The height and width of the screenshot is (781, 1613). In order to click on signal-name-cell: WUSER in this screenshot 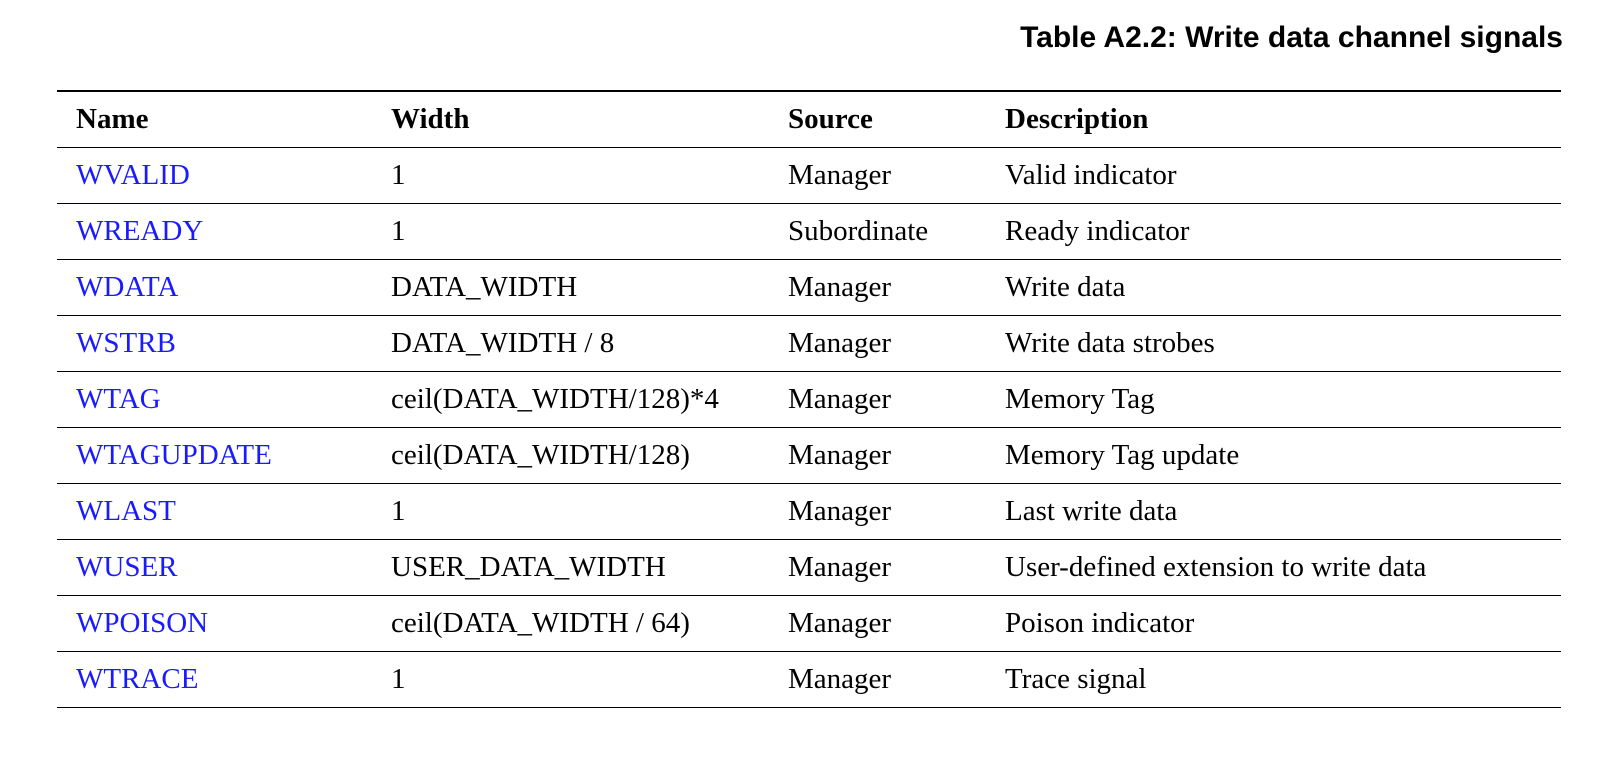, I will do `click(214, 567)`.